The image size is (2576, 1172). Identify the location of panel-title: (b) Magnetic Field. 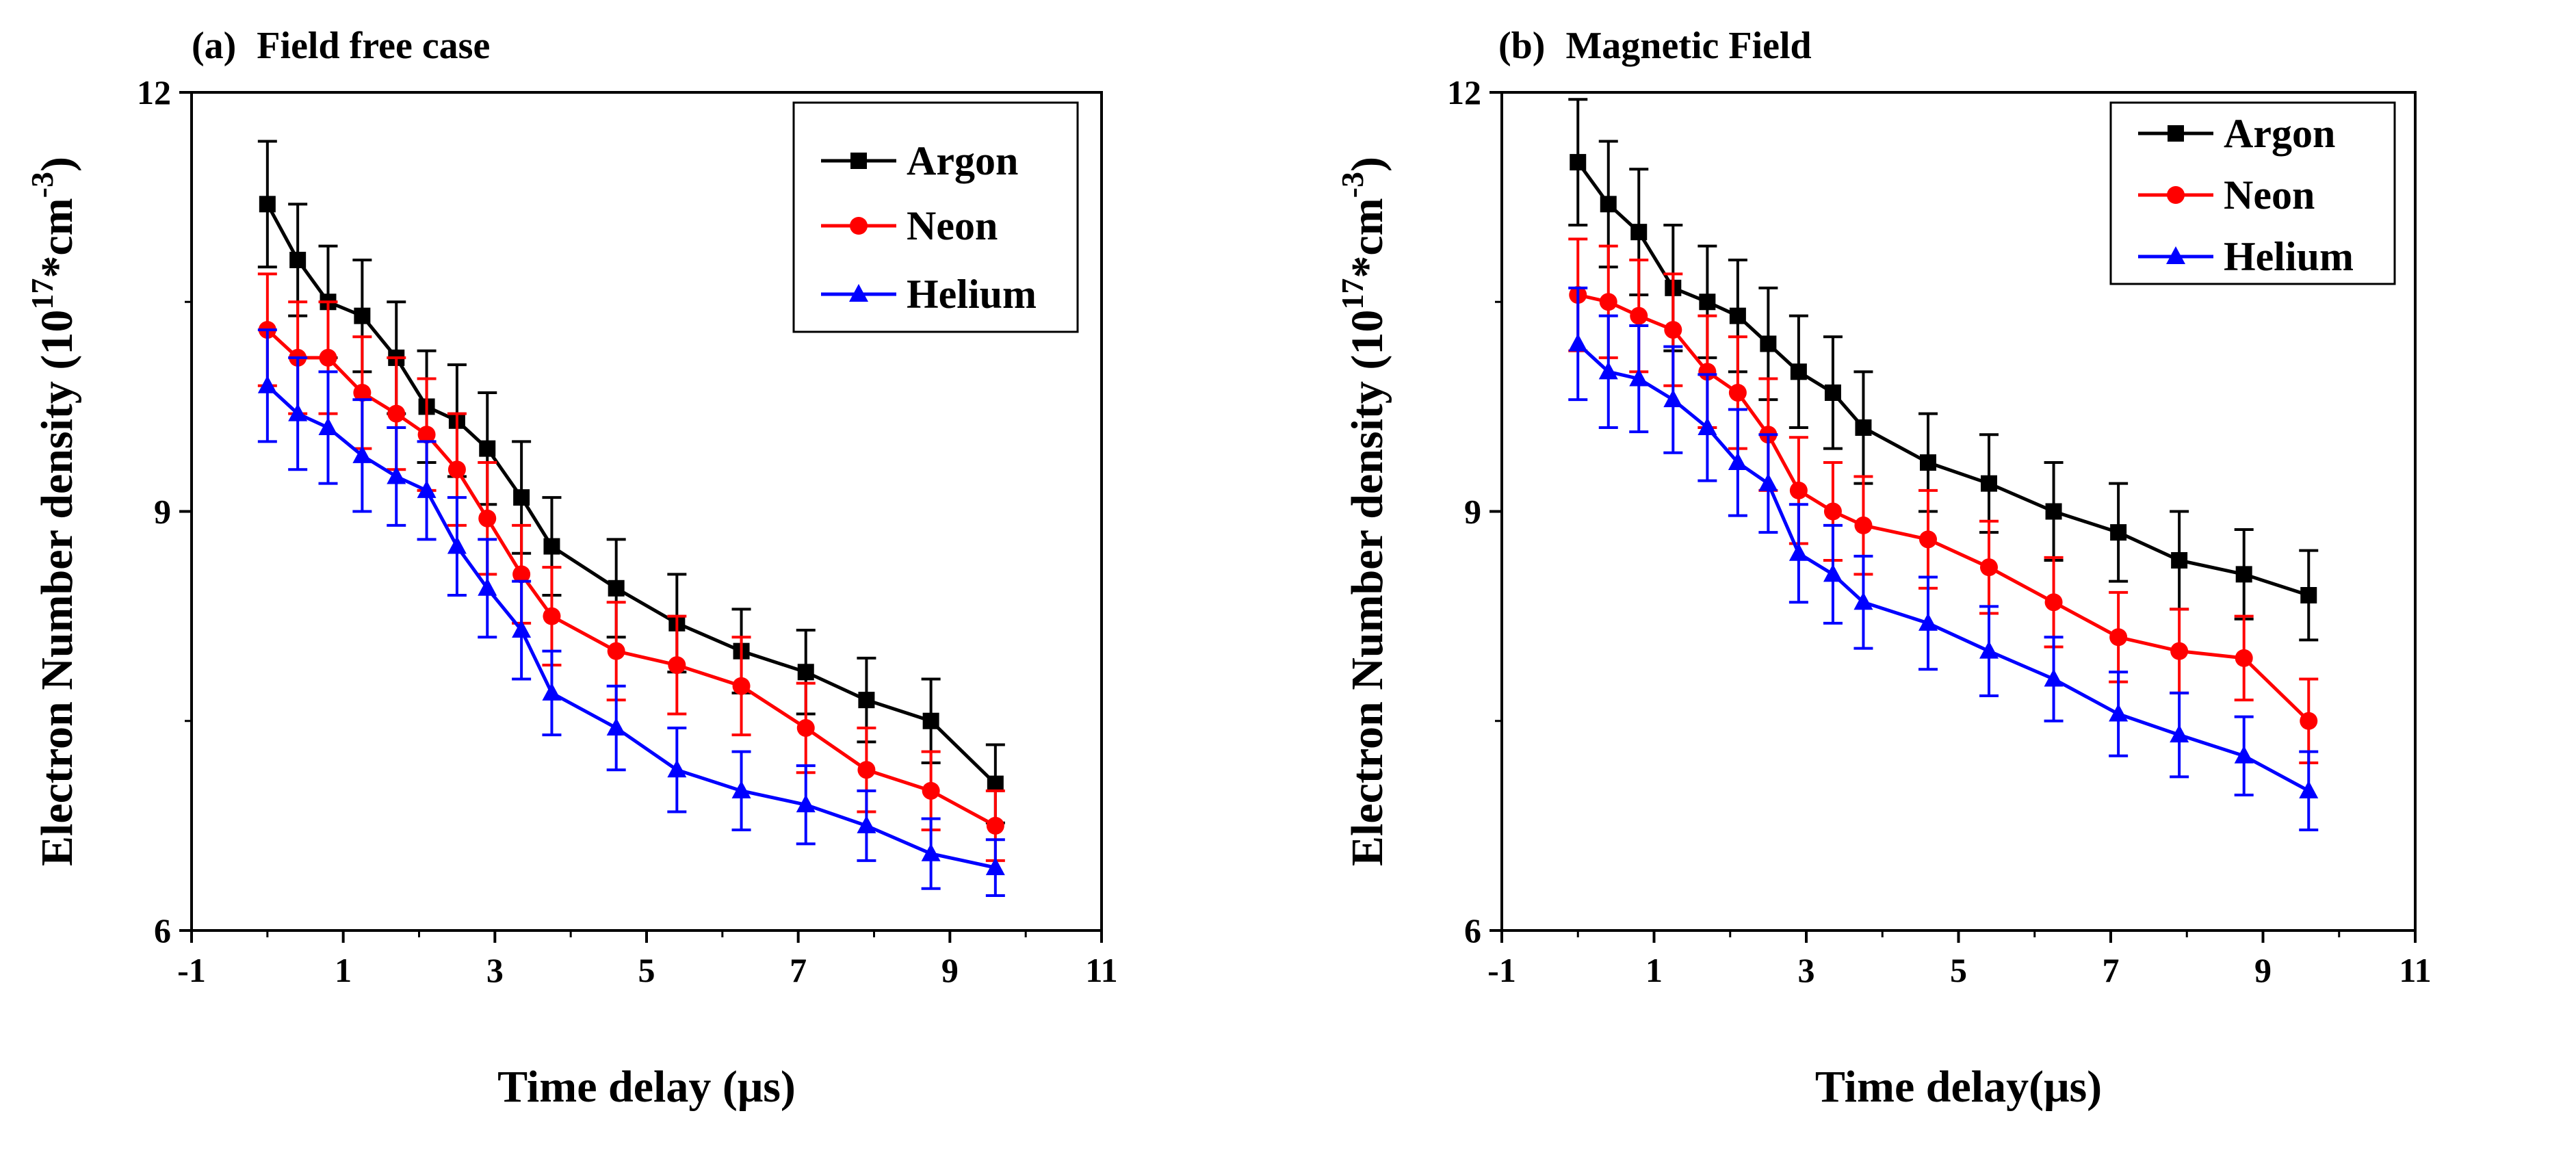
(1655, 46).